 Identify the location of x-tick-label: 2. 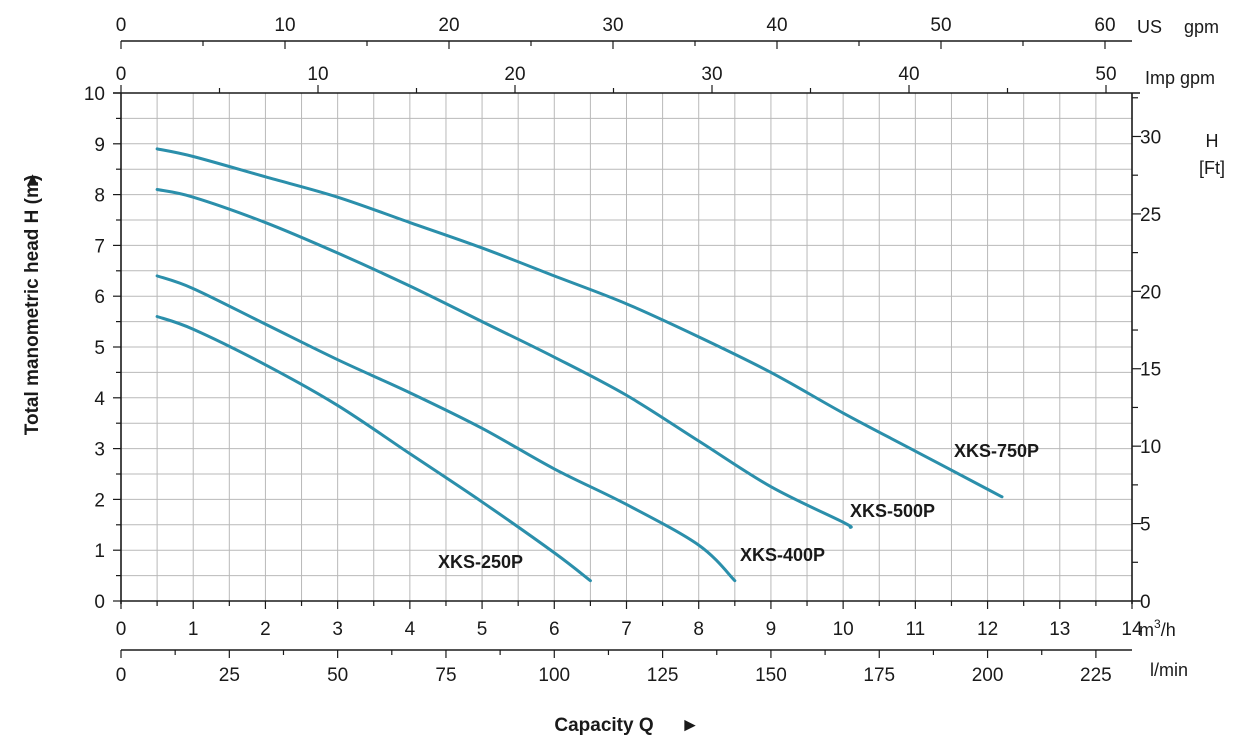
(265, 629).